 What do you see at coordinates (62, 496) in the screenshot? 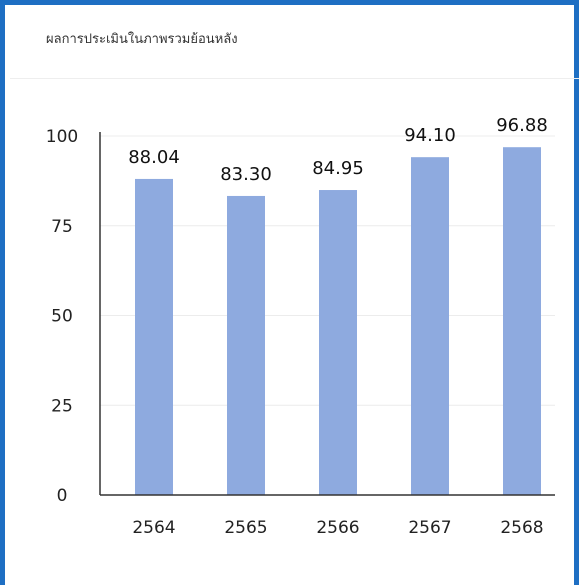
I see `y-tick-label: 0` at bounding box center [62, 496].